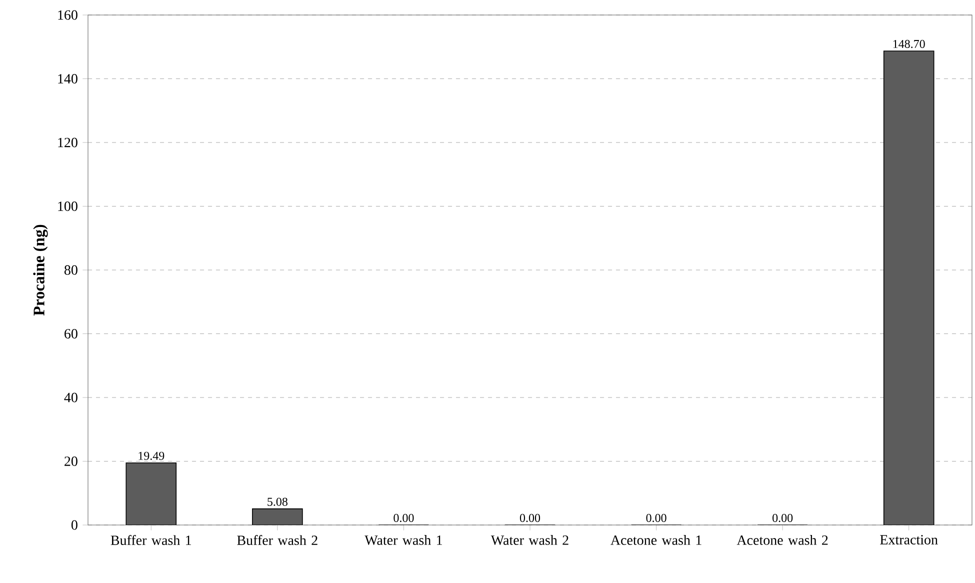 The height and width of the screenshot is (583, 975). I want to click on data-label: 5.08, so click(278, 502).